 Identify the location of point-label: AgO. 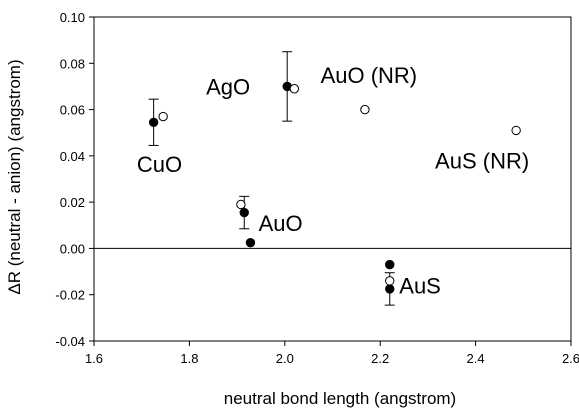
(228, 87).